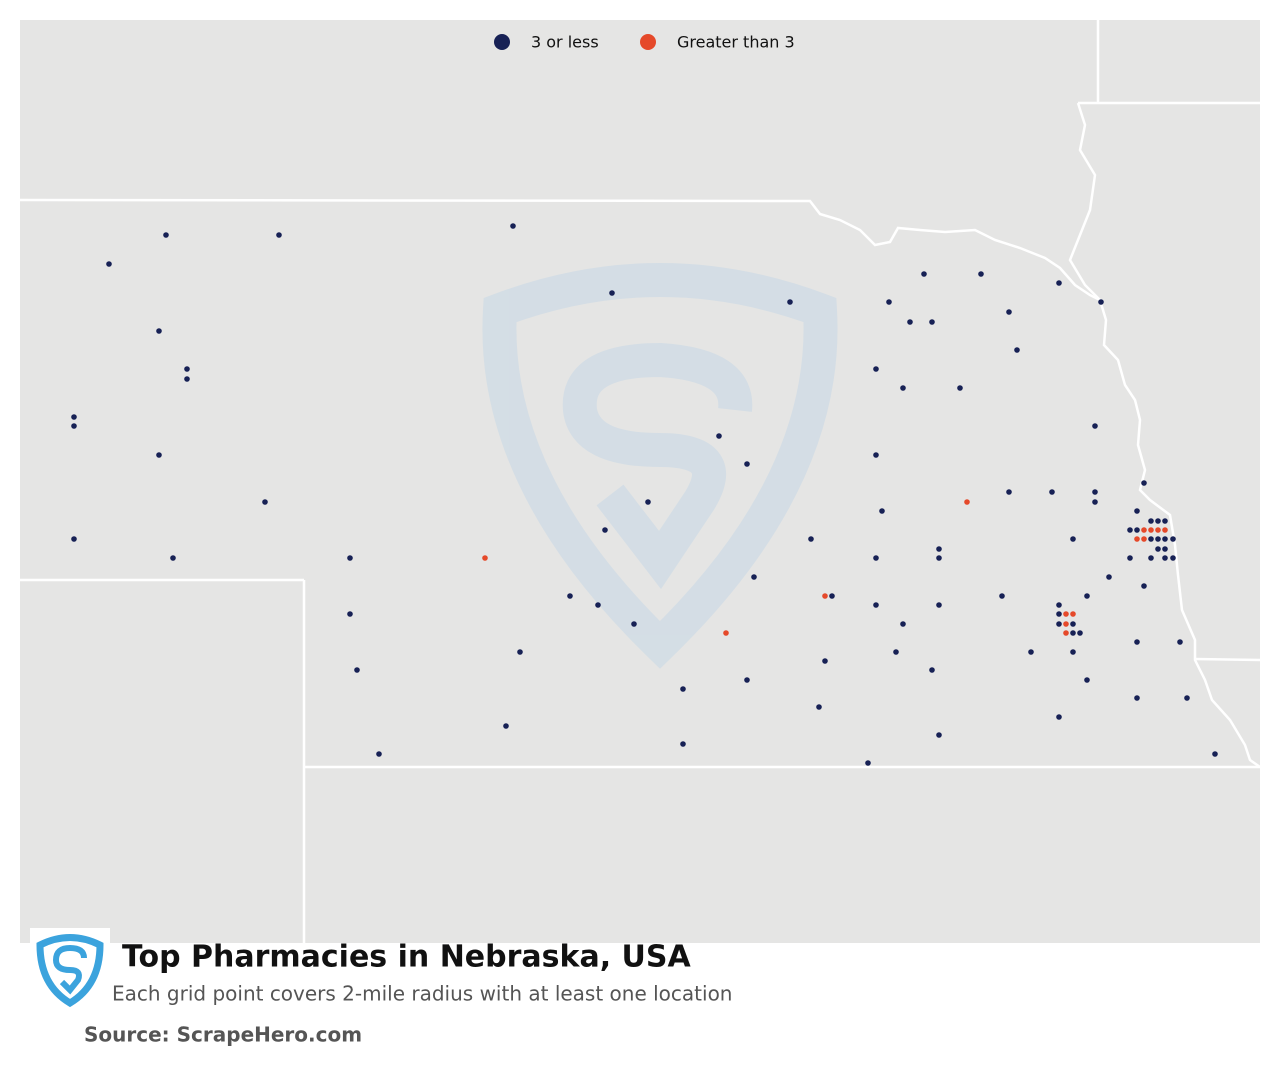 Image resolution: width=1280 pixels, height=1073 pixels. Describe the element at coordinates (223, 1035) in the screenshot. I see `source: Source: ScrapeHero.com` at that location.